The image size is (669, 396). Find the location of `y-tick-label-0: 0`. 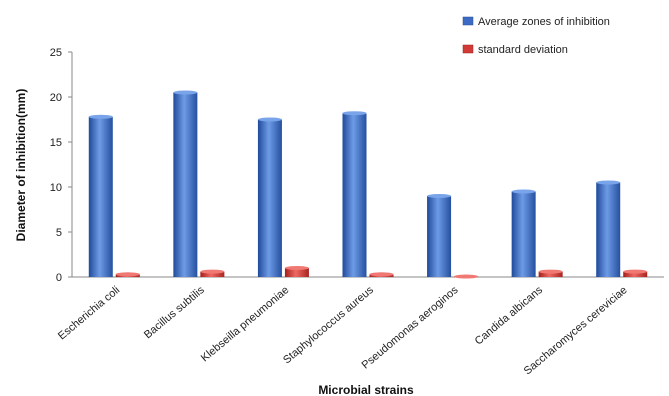

y-tick-label-0: 0 is located at coordinates (59, 278).